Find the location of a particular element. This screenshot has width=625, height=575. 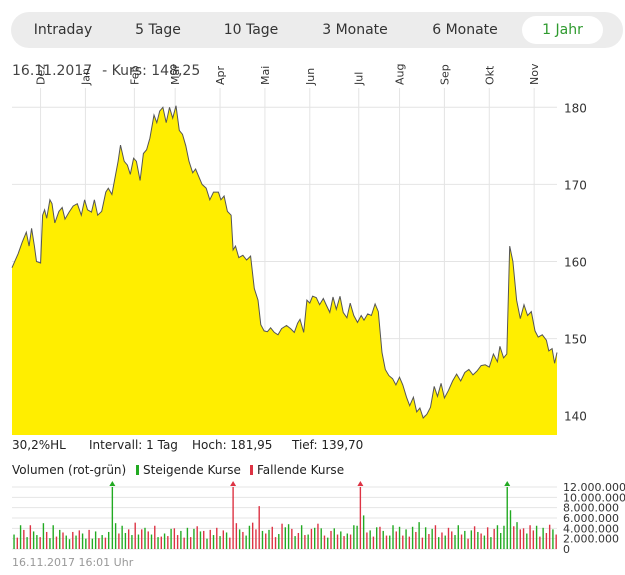

chart-header: 16.11.2017 - Kurs: 148,25 is located at coordinates (106, 71).